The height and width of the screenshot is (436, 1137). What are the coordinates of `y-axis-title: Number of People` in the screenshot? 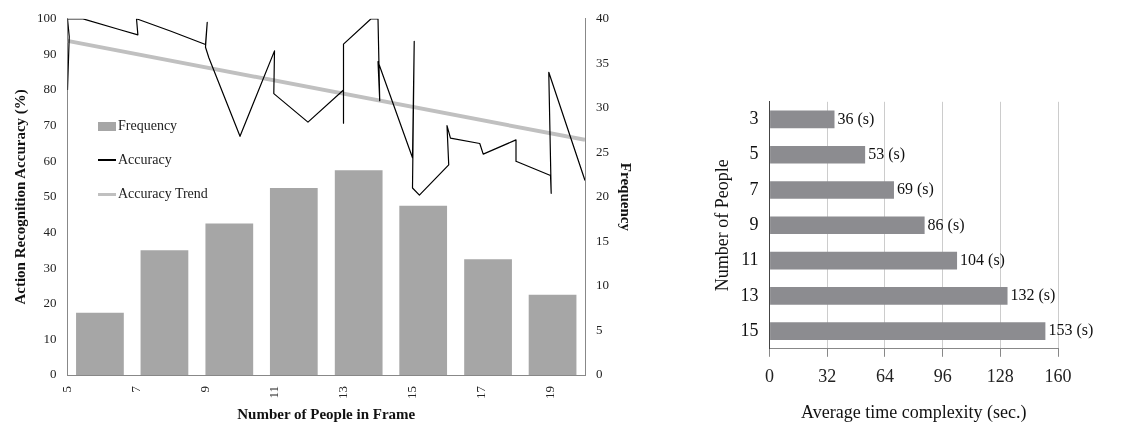 It's located at (721, 225).